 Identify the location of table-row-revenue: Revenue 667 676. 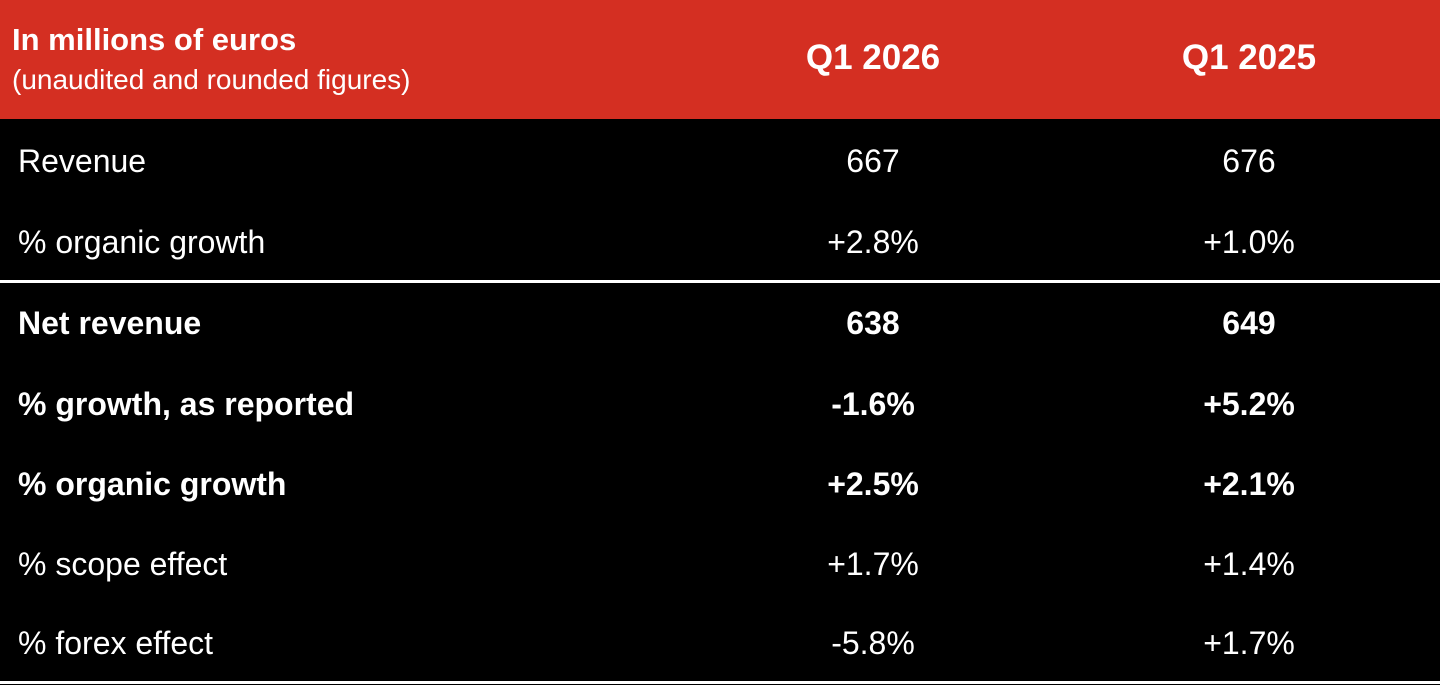
(720, 161).